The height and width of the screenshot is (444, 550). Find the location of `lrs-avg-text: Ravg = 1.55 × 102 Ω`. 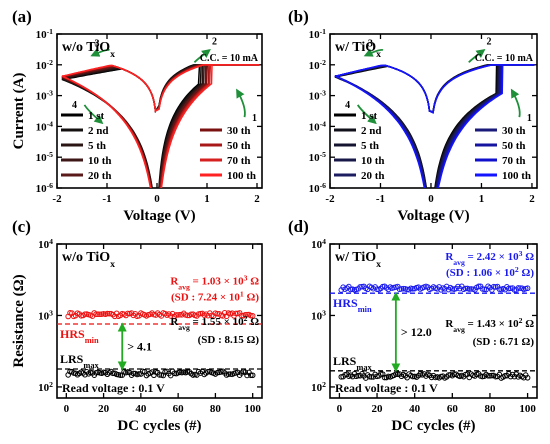

lrs-avg-text: Ravg = 1.55 × 102 Ω is located at coordinates (214, 323).